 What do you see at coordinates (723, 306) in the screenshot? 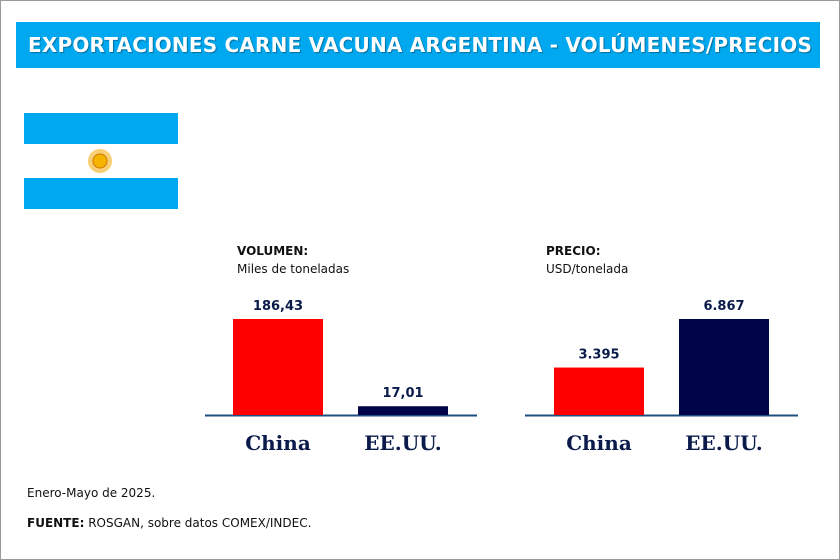
I see `value-label: 6.867` at bounding box center [723, 306].